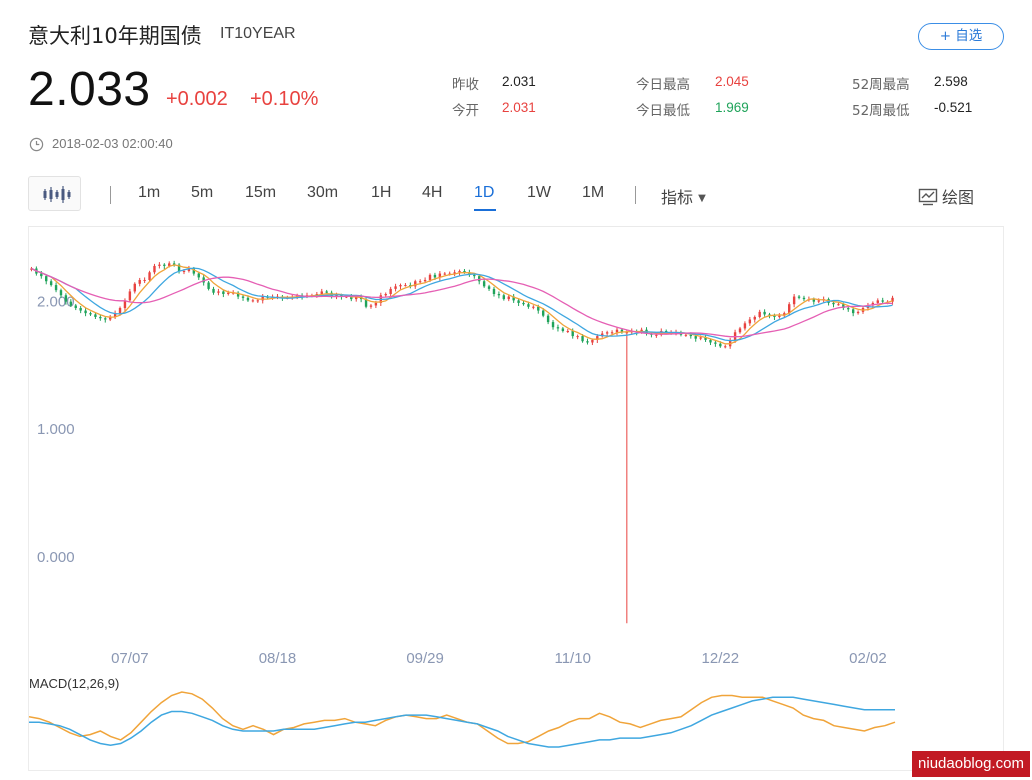  Describe the element at coordinates (110, 195) in the screenshot. I see `toolbar-divider` at that location.